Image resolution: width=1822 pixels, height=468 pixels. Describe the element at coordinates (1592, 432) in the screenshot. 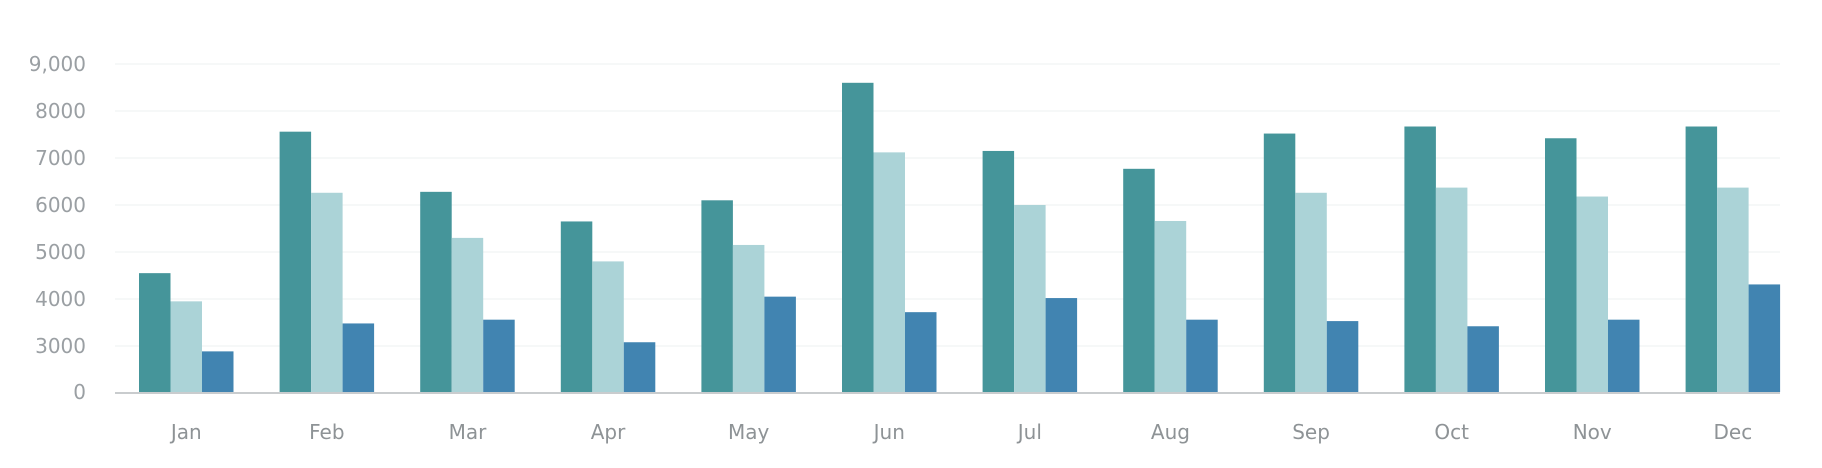

I see `x-tick-label: Nov` at that location.